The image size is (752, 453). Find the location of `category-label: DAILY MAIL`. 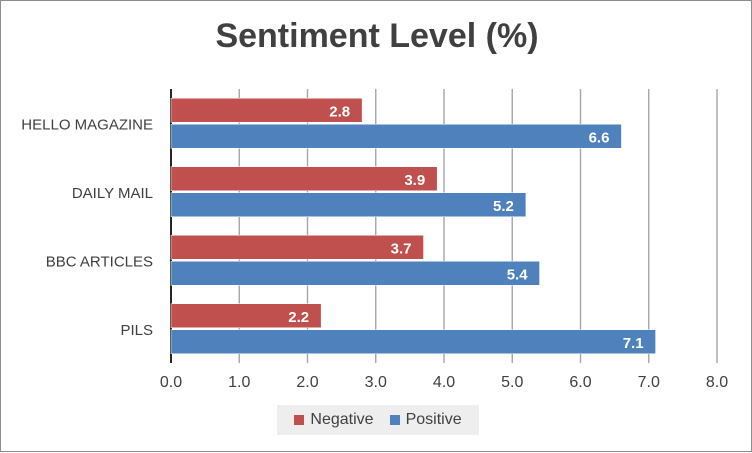

category-label: DAILY MAIL is located at coordinates (112, 193).